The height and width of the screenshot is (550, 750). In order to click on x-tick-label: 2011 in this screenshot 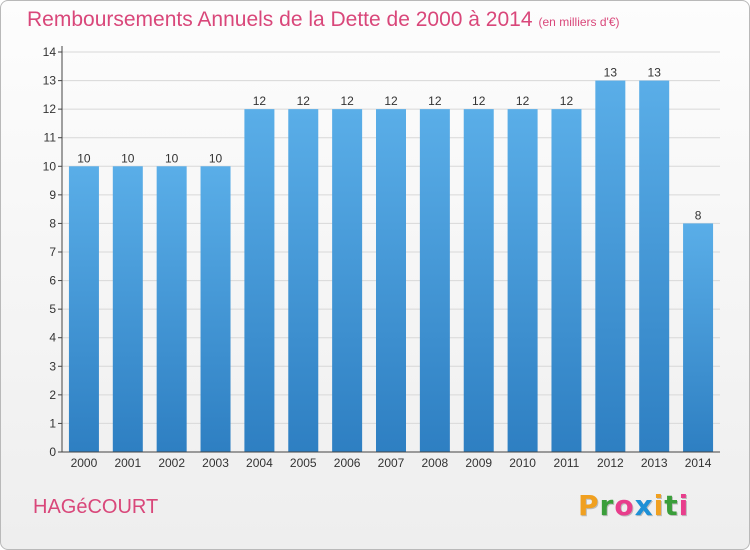, I will do `click(567, 463)`.